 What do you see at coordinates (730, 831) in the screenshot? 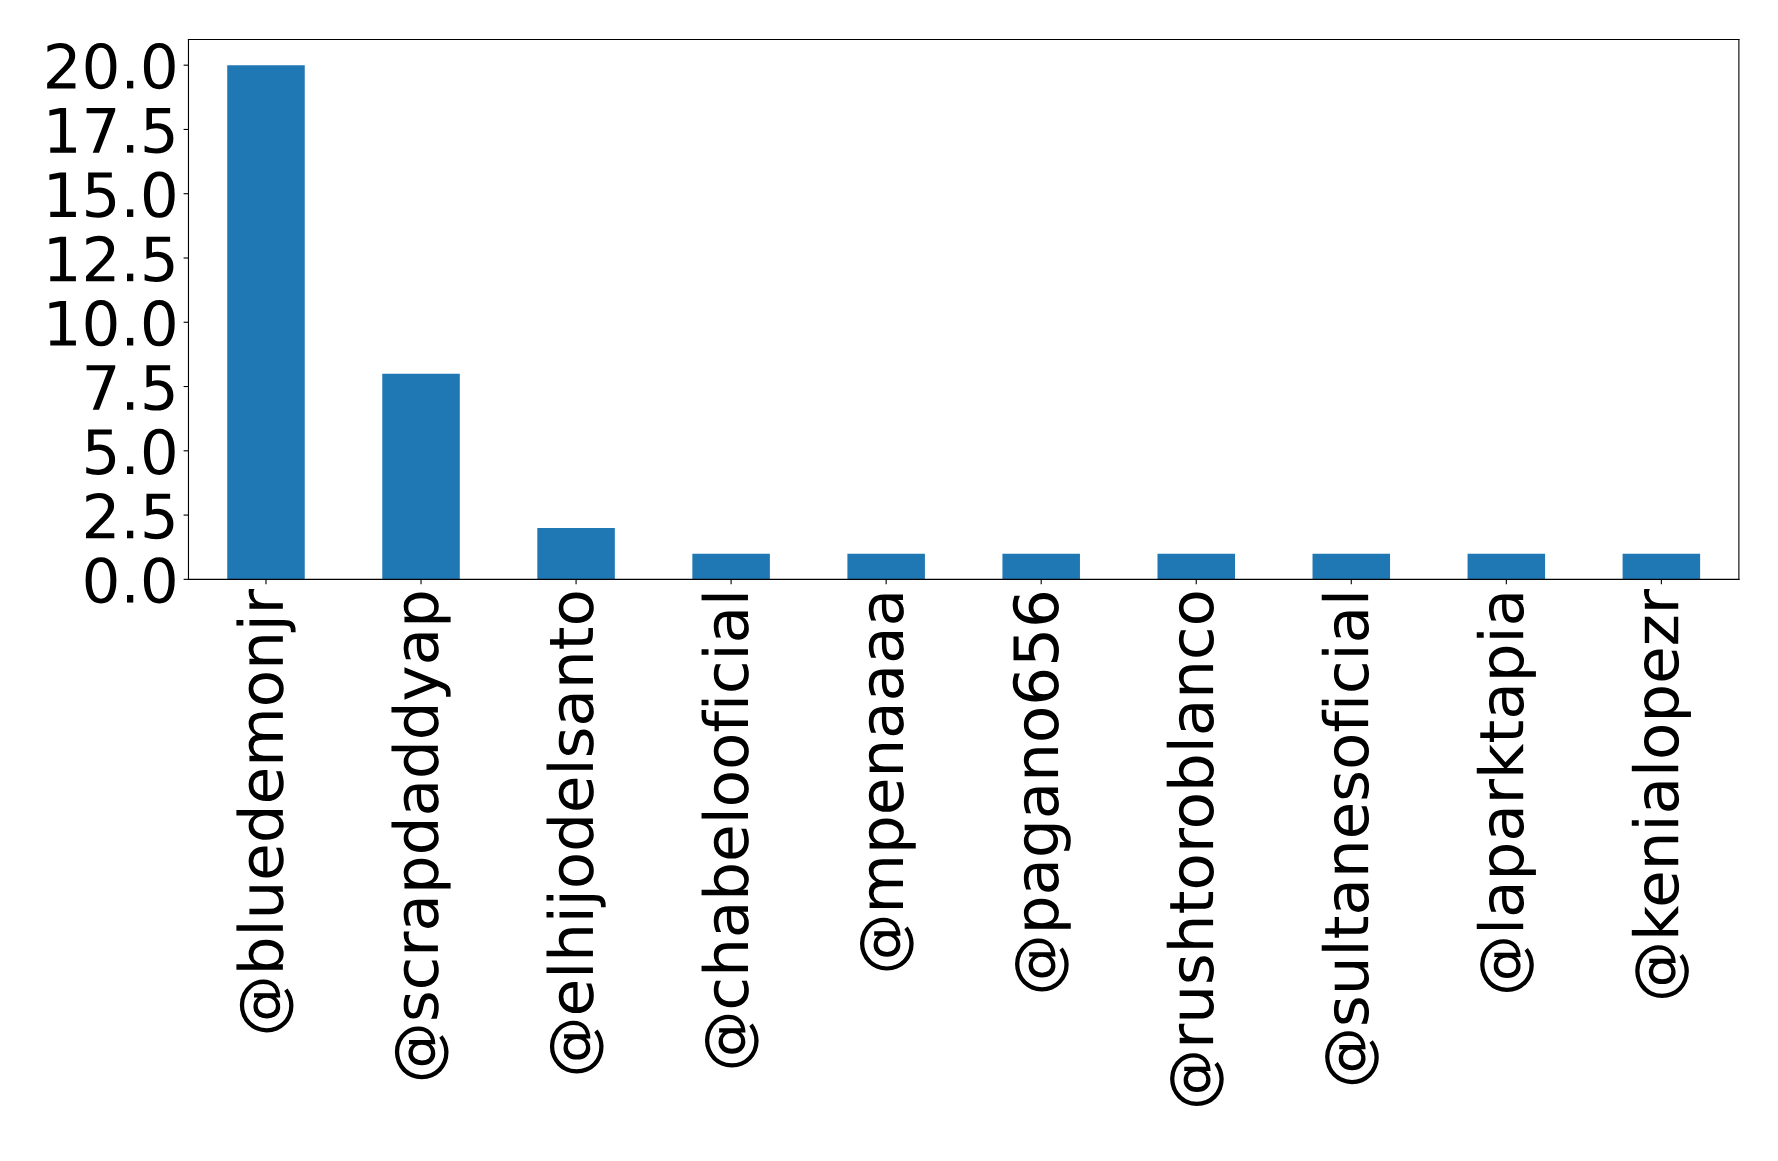
I see `x-tick-label: @chabelooficial` at bounding box center [730, 831].